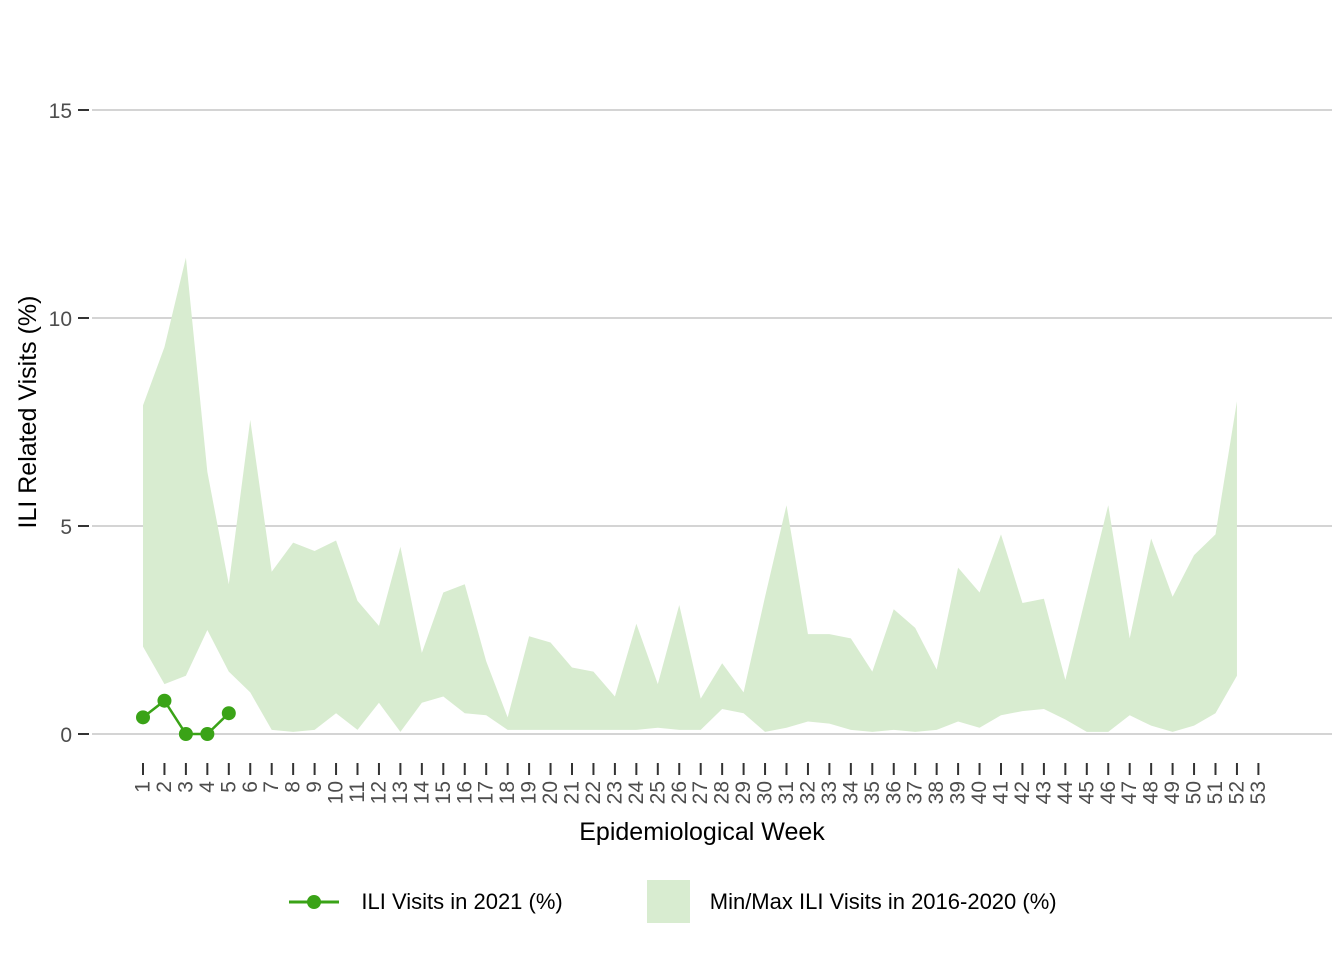  What do you see at coordinates (400, 792) in the screenshot?
I see `x-tick-label: 13` at bounding box center [400, 792].